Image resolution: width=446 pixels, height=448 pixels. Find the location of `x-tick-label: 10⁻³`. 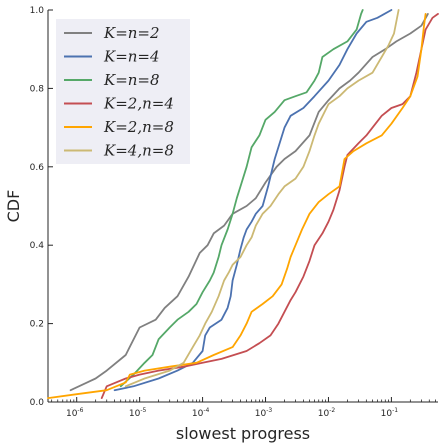

x-tick-label: 10⁻³ is located at coordinates (264, 413).